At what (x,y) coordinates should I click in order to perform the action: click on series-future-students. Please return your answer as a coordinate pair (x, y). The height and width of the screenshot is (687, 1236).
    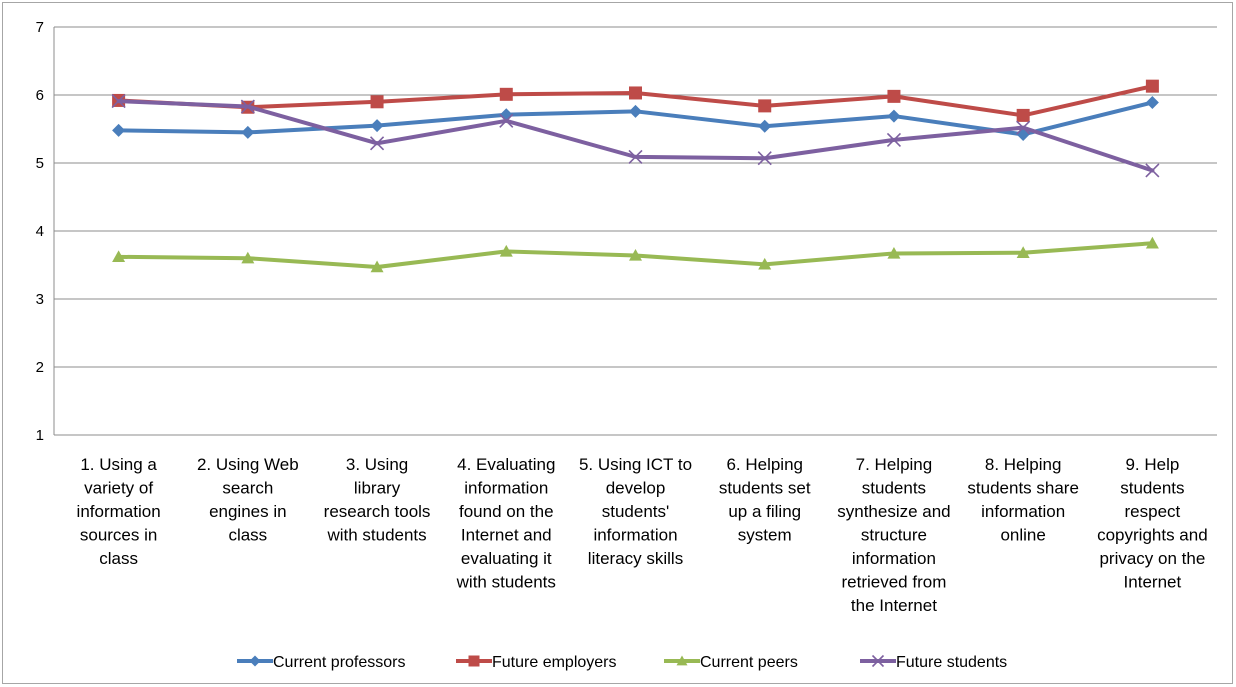
    Looking at the image, I should click on (635, 136).